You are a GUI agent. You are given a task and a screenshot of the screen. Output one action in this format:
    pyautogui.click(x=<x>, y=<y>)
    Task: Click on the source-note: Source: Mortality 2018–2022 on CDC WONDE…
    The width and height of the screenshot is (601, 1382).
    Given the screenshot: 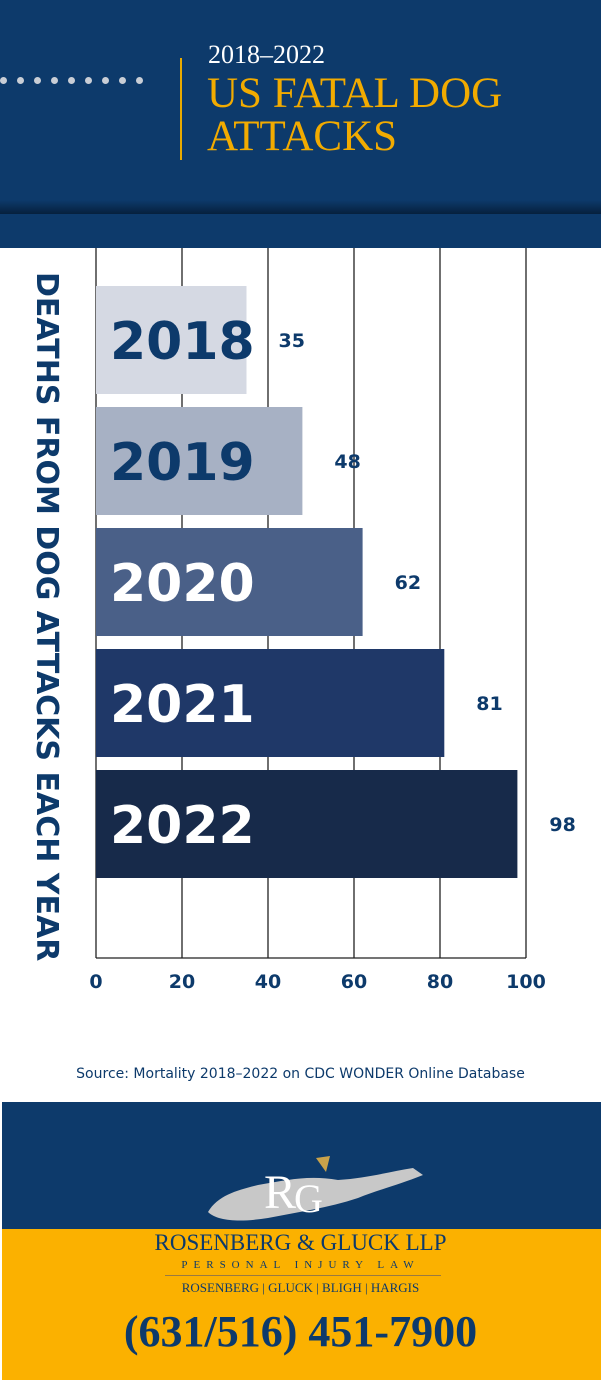 What is the action you would take?
    pyautogui.click(x=300, y=1074)
    